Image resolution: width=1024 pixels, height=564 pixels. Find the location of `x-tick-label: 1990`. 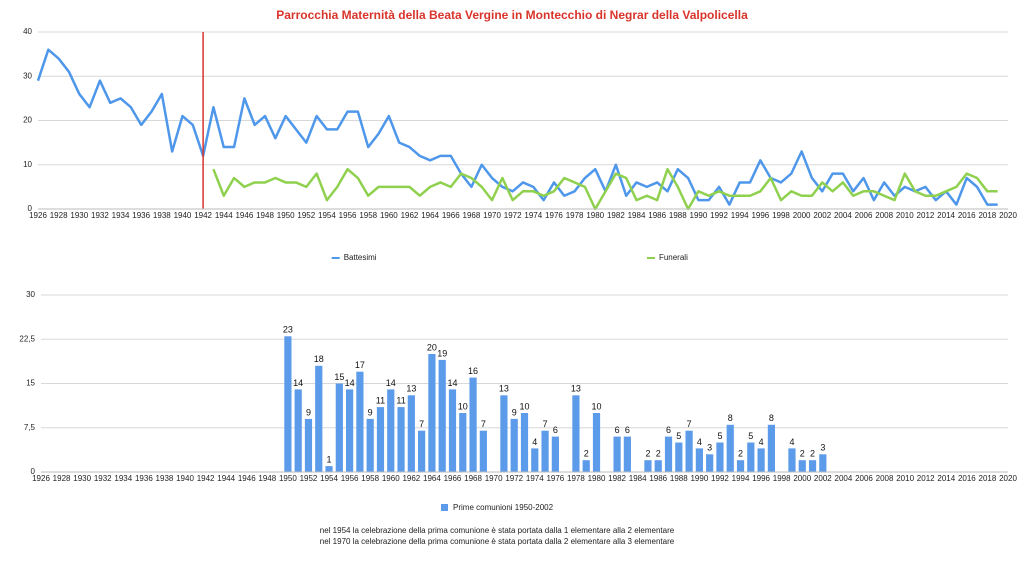

x-tick-label: 1990 is located at coordinates (699, 478).